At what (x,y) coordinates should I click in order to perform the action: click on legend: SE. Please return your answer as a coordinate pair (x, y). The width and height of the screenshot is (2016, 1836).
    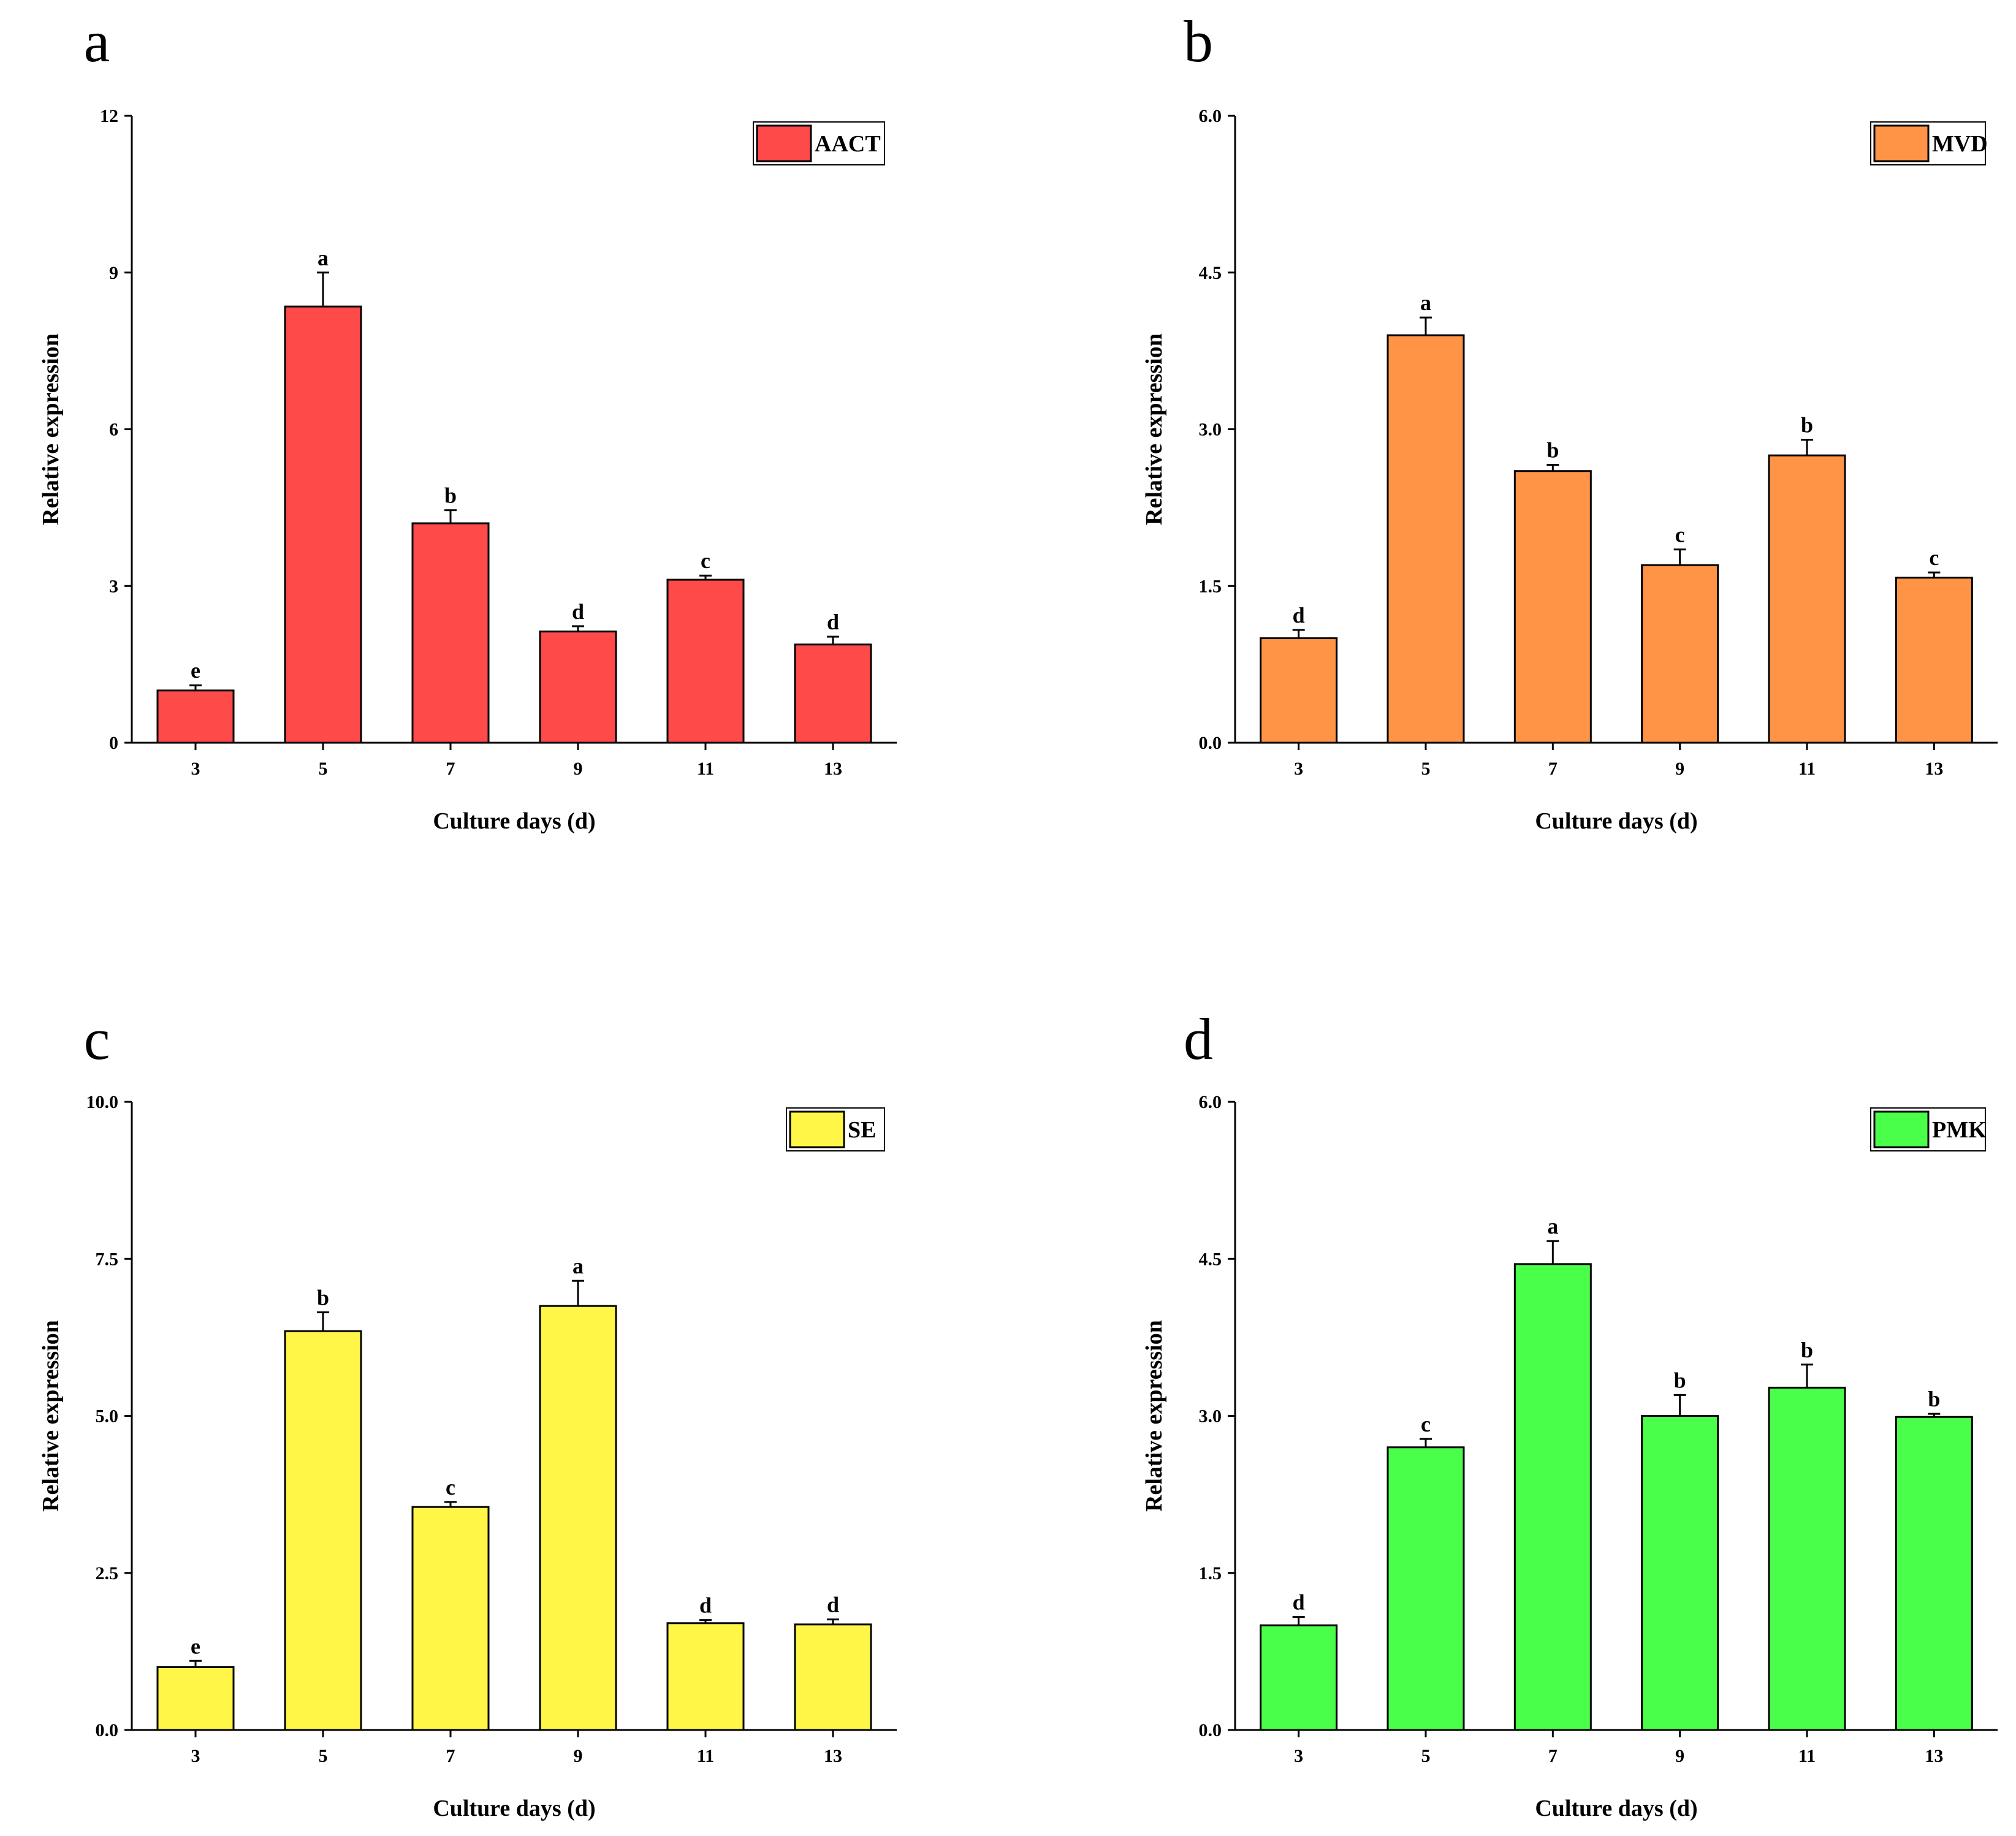
    Looking at the image, I should click on (835, 1129).